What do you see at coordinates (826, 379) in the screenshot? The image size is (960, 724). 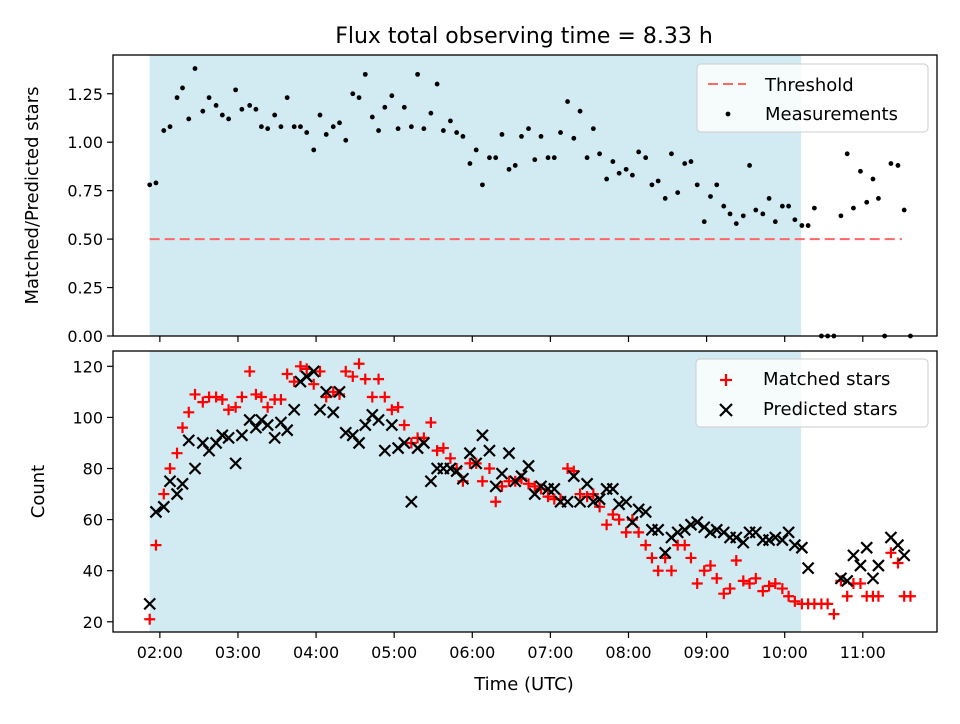 I see `legend-matched-label: Matched stars` at bounding box center [826, 379].